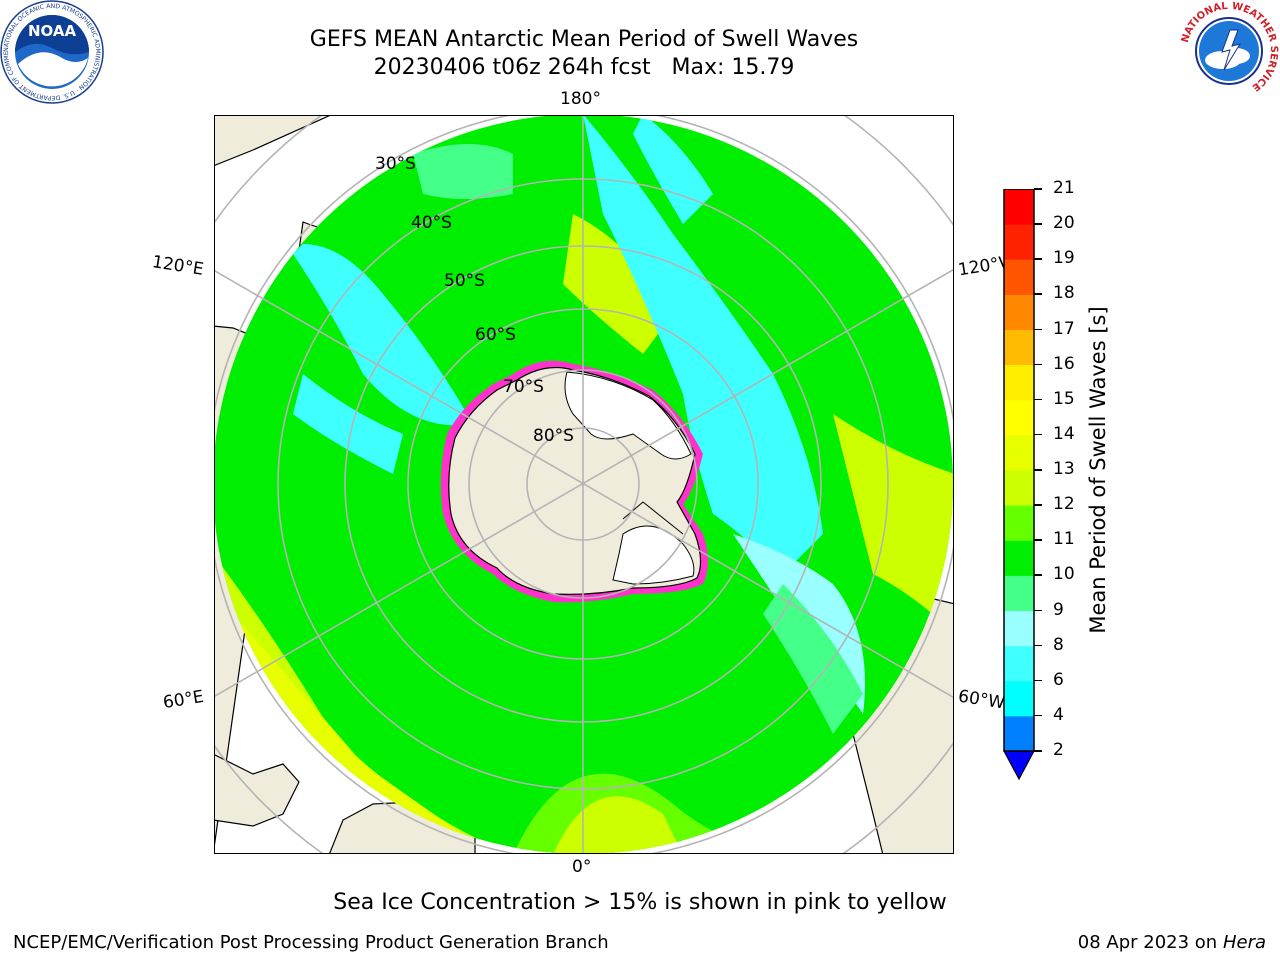 This screenshot has width=1280, height=960. What do you see at coordinates (1058, 679) in the screenshot?
I see `colorbar-tick-label: 6` at bounding box center [1058, 679].